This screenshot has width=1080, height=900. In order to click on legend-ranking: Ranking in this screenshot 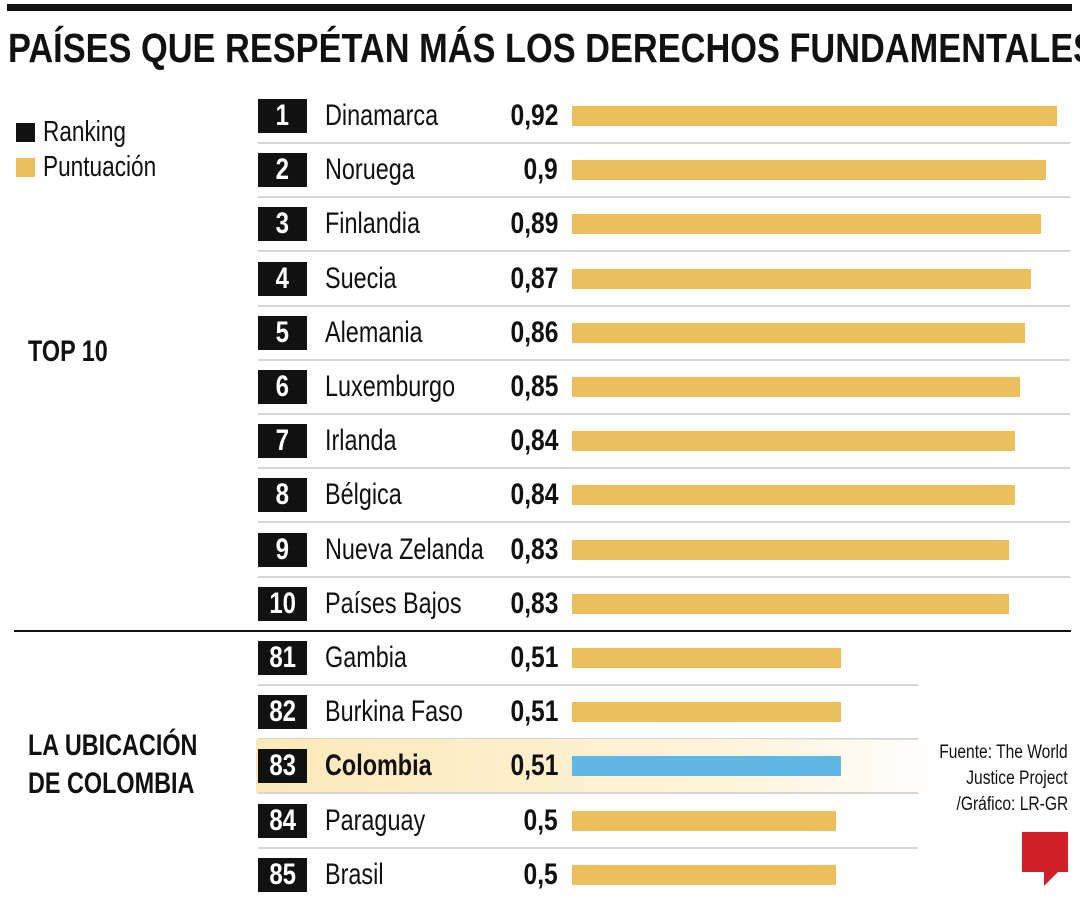, I will do `click(82, 132)`.